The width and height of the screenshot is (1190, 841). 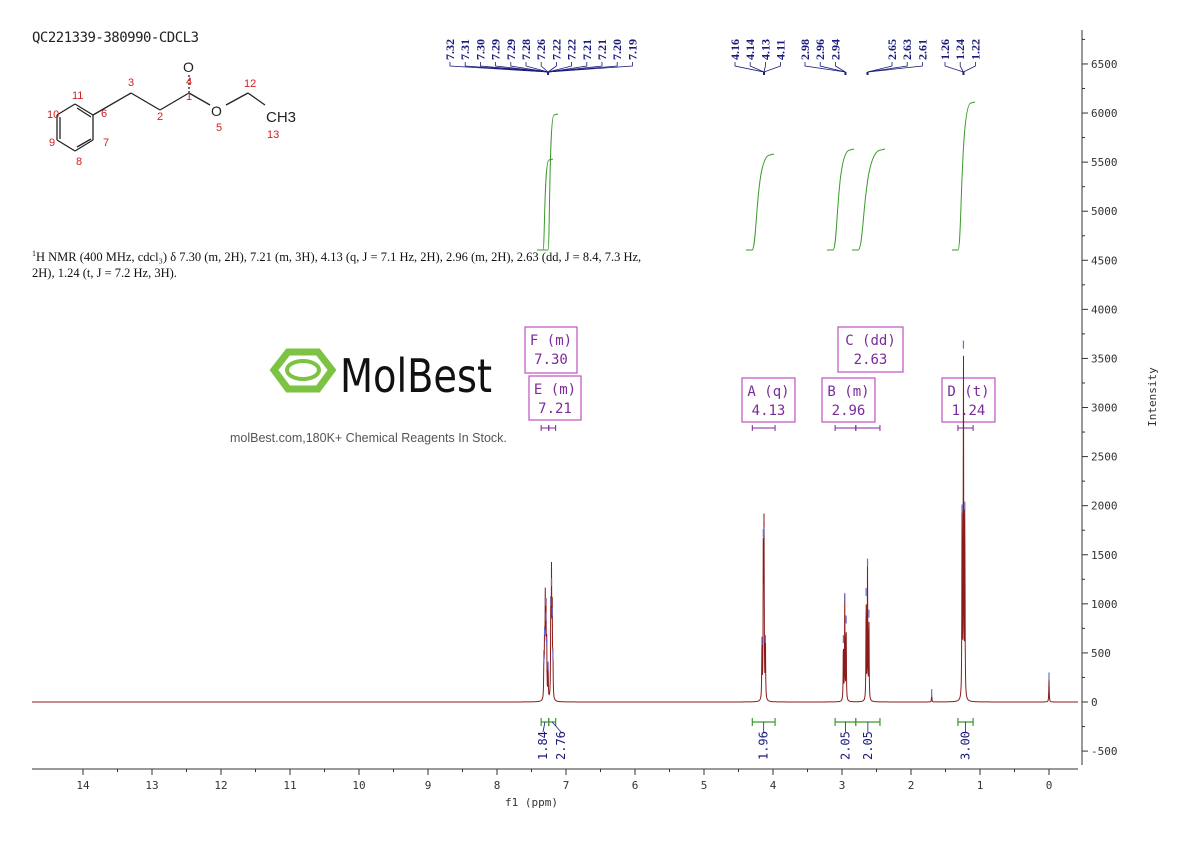 What do you see at coordinates (358, 785) in the screenshot?
I see `x-tick-label: 10` at bounding box center [358, 785].